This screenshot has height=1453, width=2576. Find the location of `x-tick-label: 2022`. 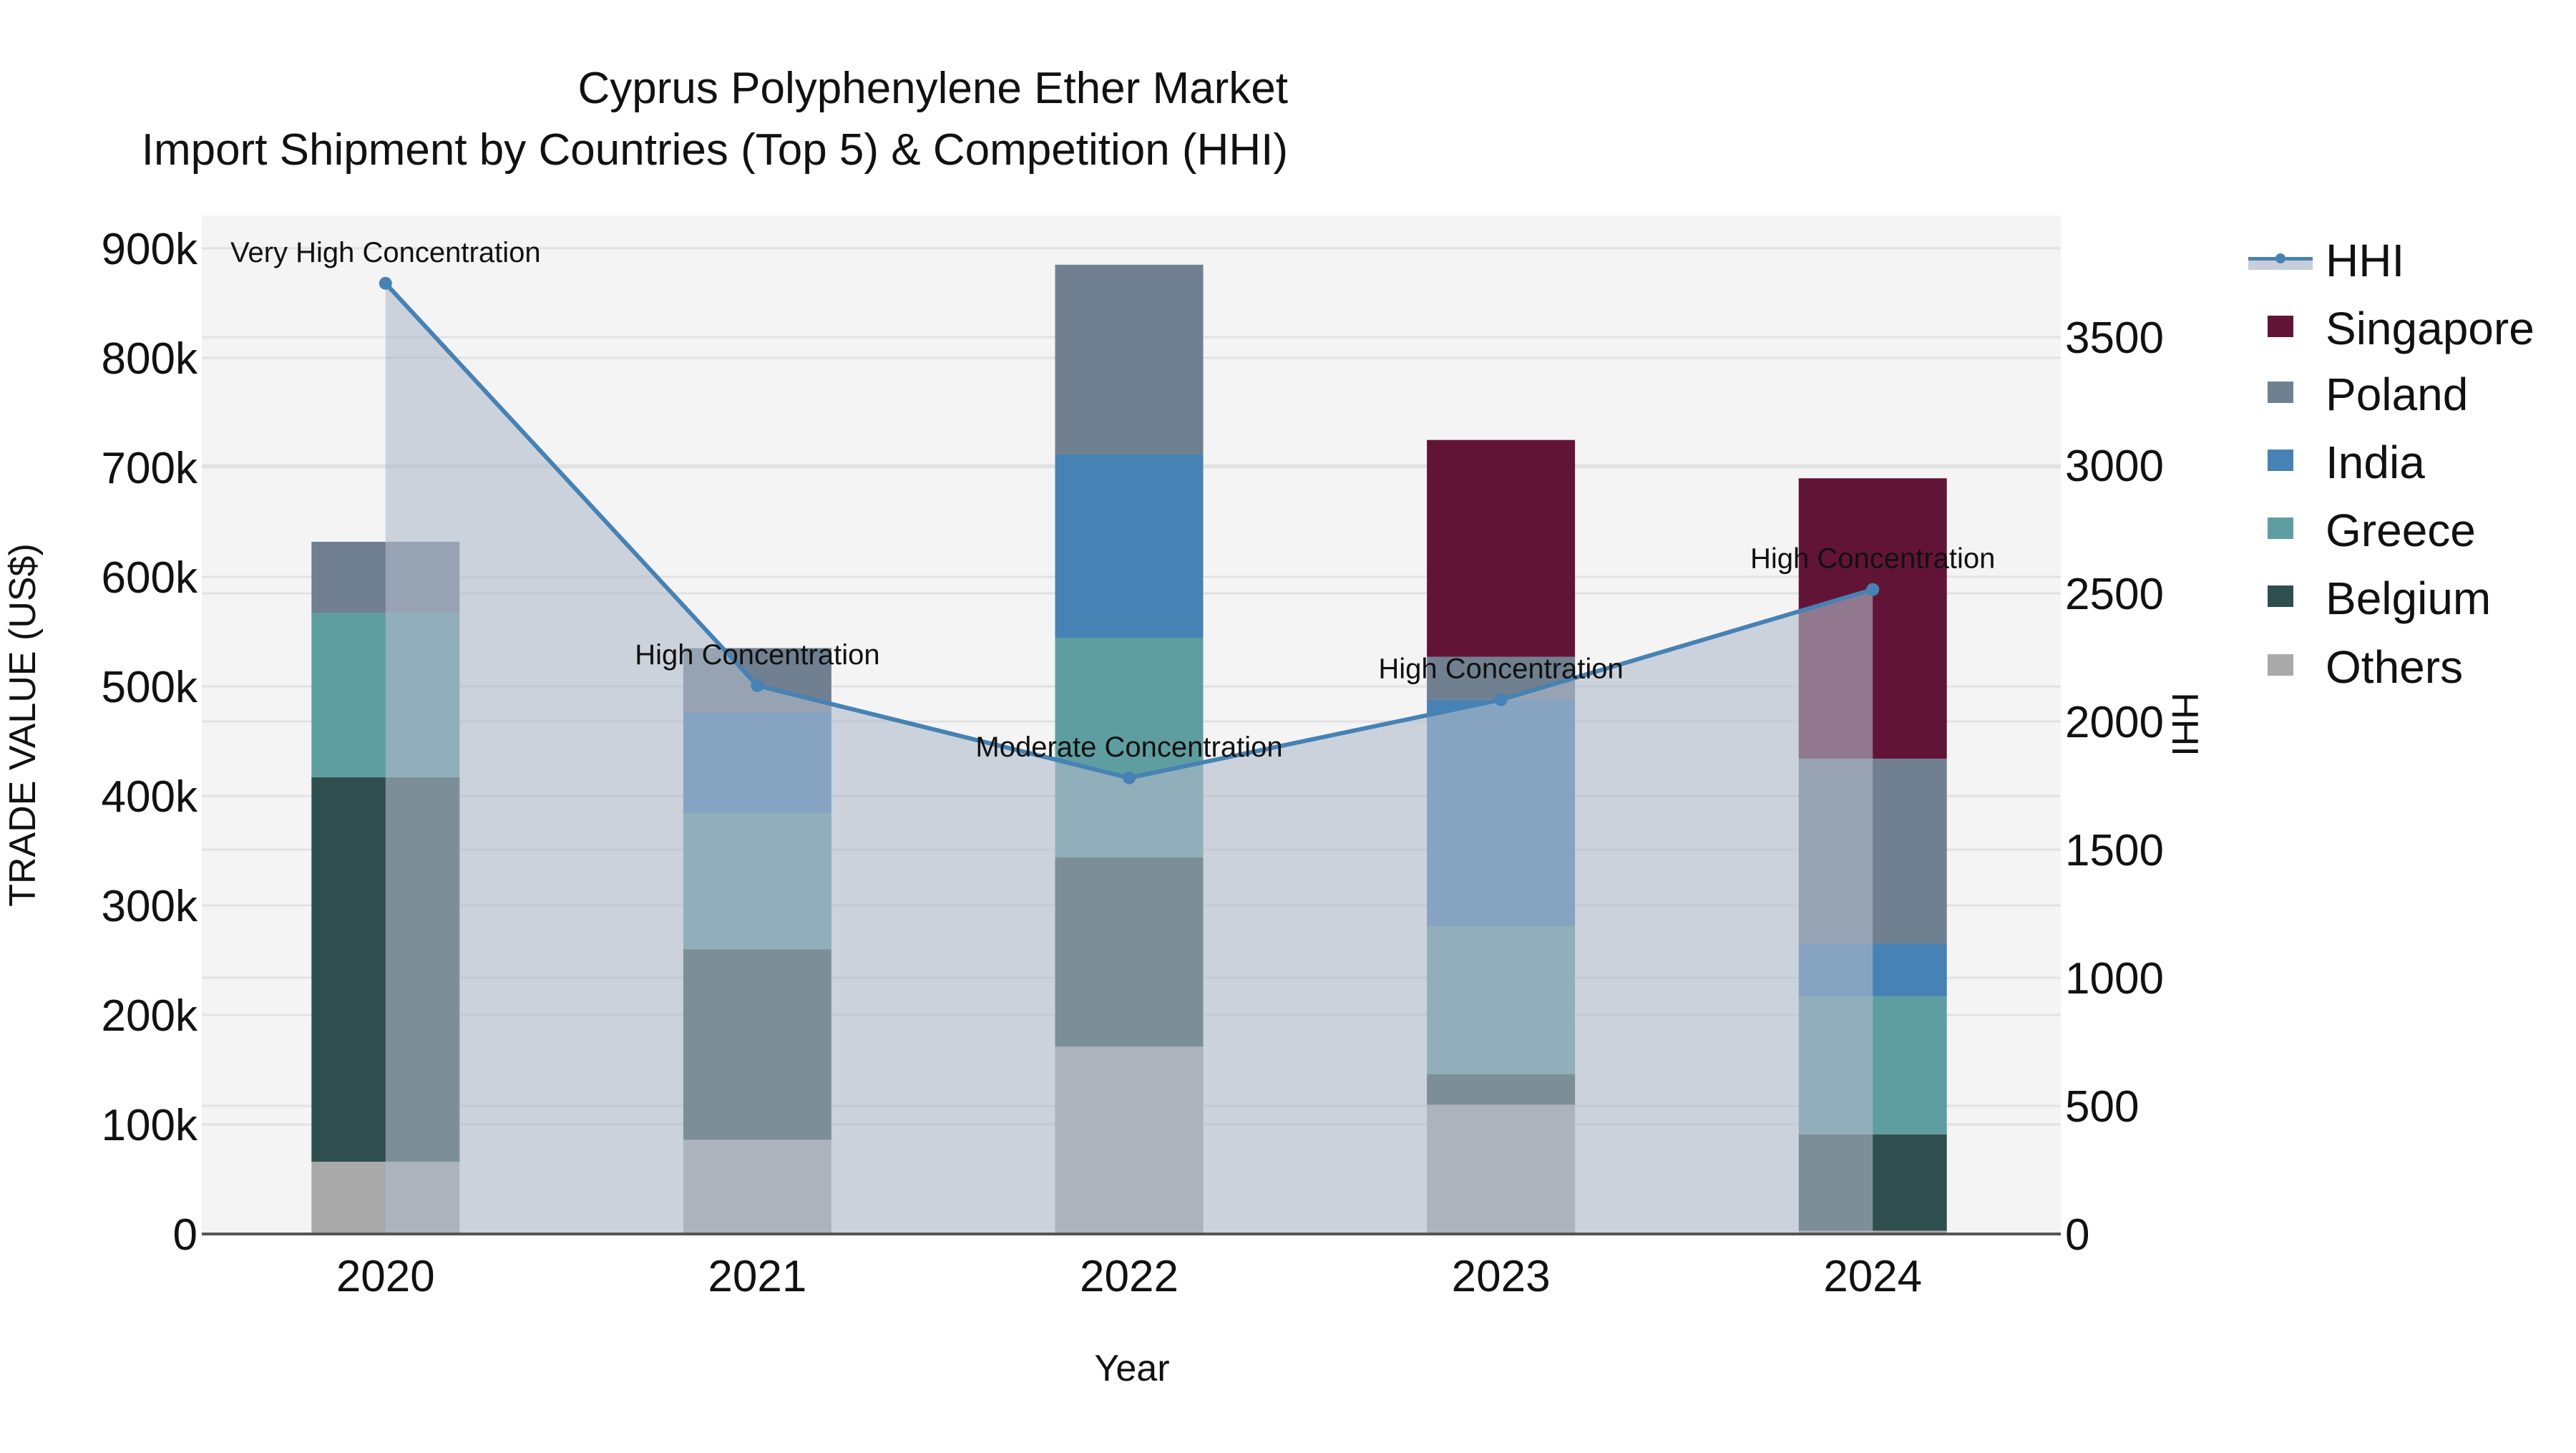

x-tick-label: 2022 is located at coordinates (1129, 1276).